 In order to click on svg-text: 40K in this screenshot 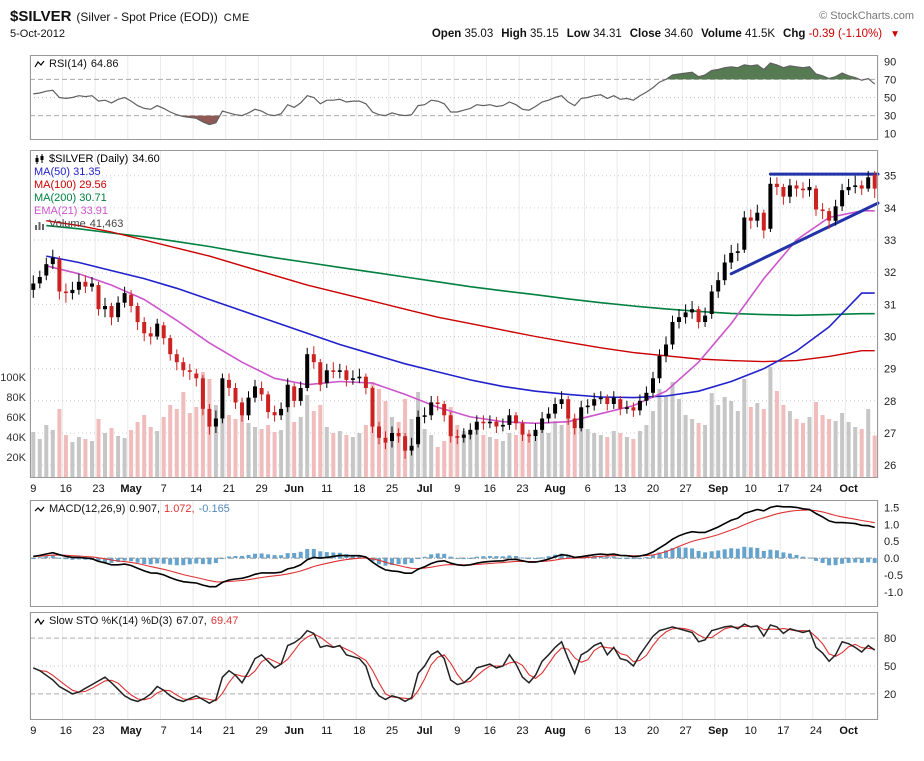, I will do `click(16, 438)`.